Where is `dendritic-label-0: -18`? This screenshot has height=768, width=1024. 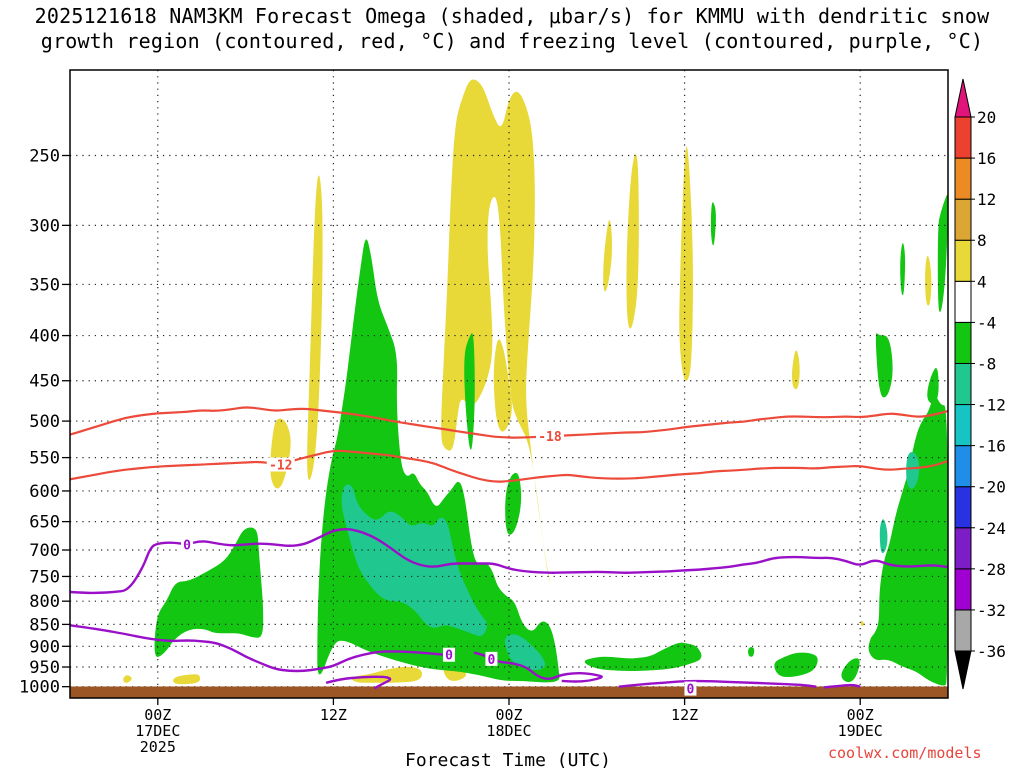 dendritic-label-0: -18 is located at coordinates (550, 437).